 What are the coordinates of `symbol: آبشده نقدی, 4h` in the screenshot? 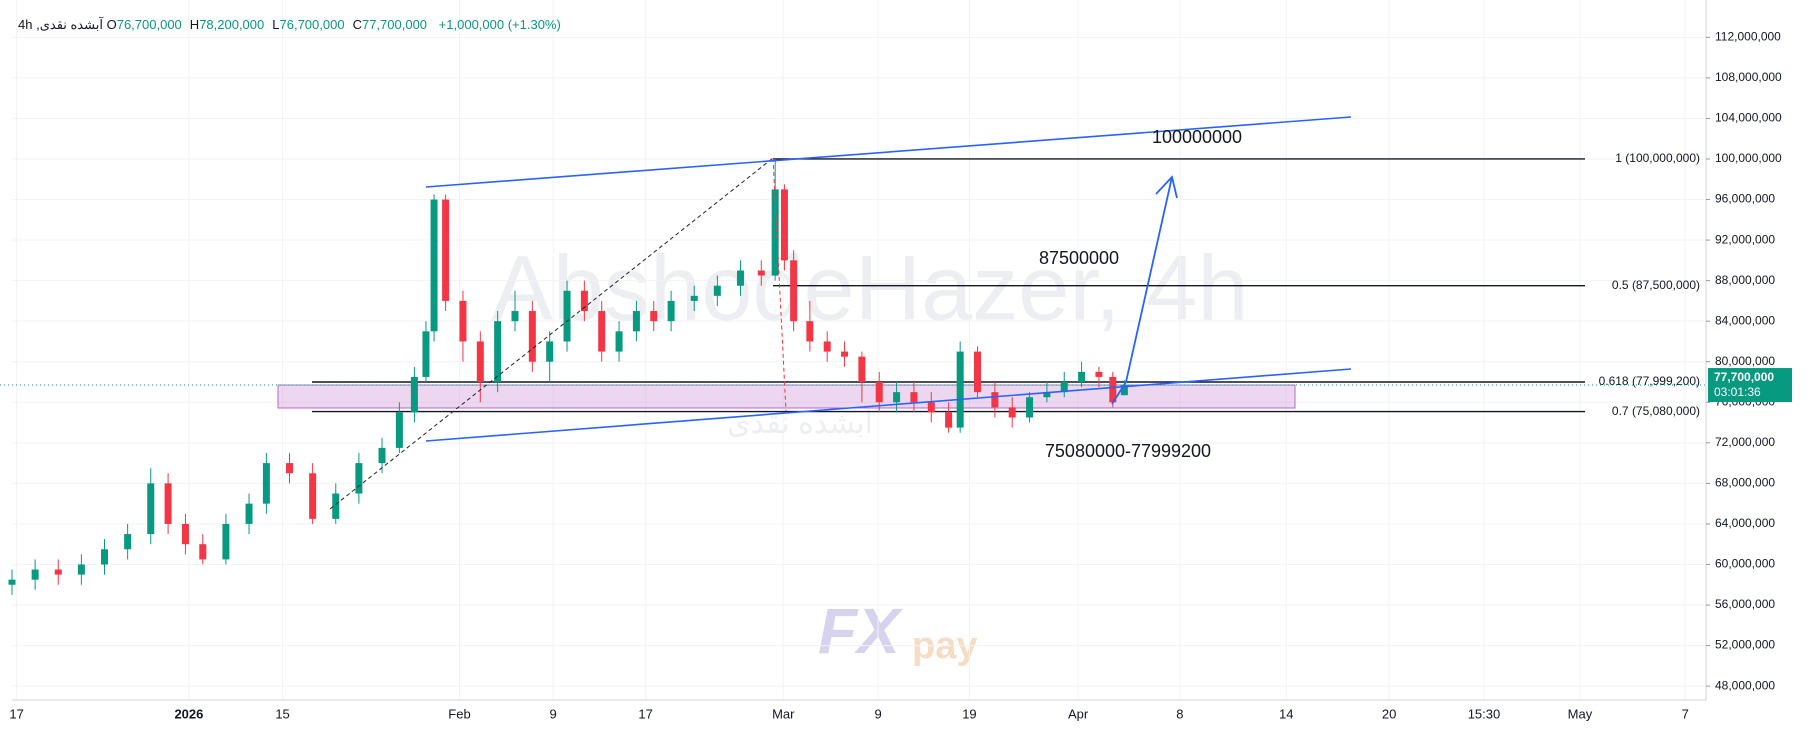 It's located at (60, 24).